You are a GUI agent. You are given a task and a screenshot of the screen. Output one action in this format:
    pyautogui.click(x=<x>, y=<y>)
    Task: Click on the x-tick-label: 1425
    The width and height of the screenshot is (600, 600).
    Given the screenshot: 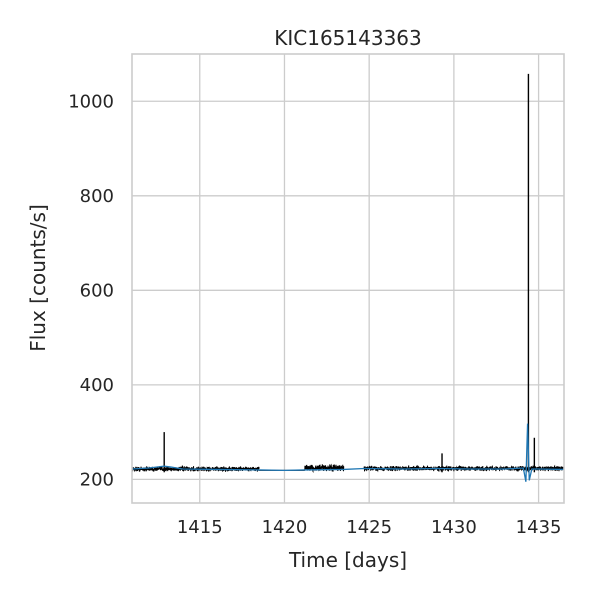 What is the action you would take?
    pyautogui.click(x=369, y=527)
    